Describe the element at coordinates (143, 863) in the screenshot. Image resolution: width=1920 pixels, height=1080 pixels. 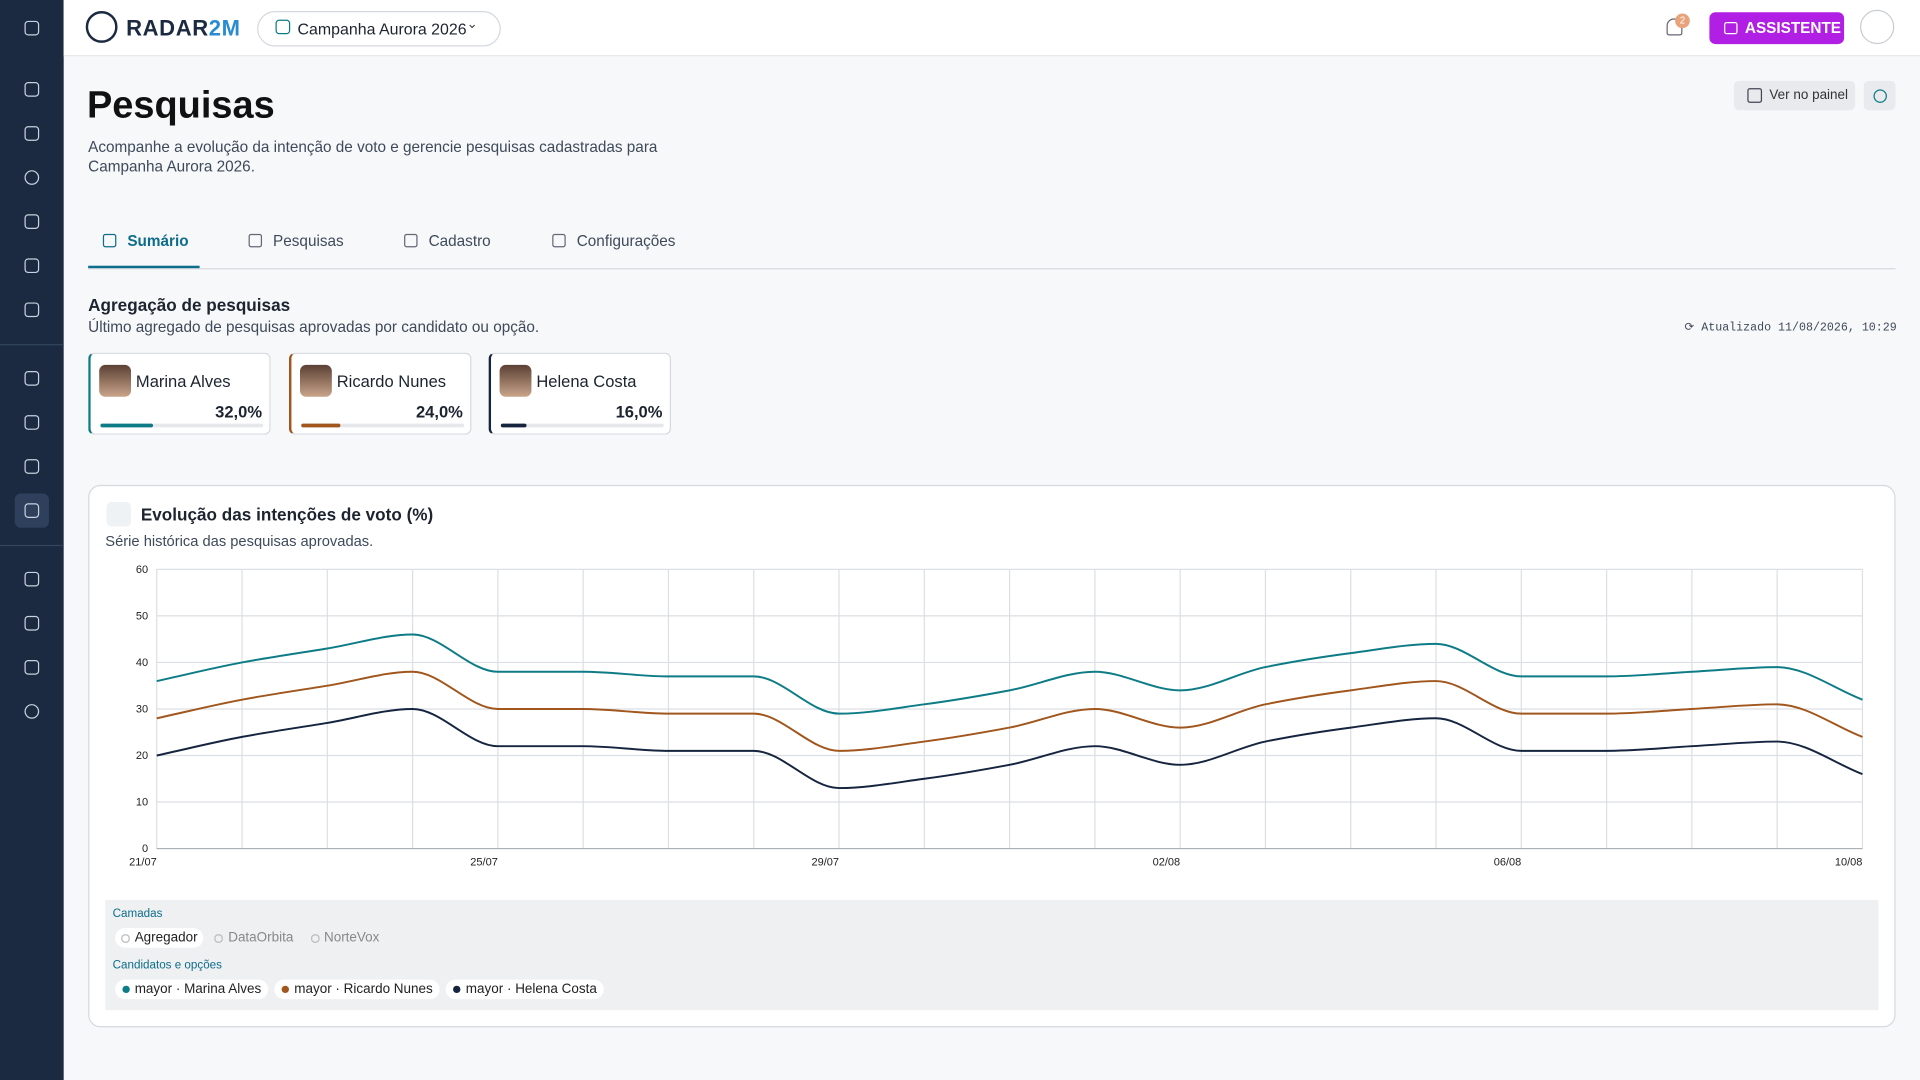
I see `x-tick-label: 21/07` at that location.